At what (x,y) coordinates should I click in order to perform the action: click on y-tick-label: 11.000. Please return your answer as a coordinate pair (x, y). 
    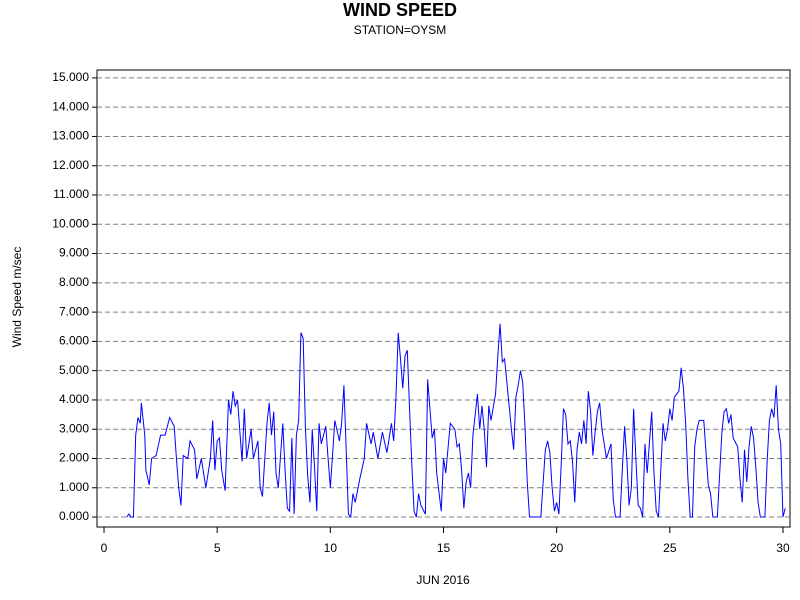
    Looking at the image, I should click on (71, 194).